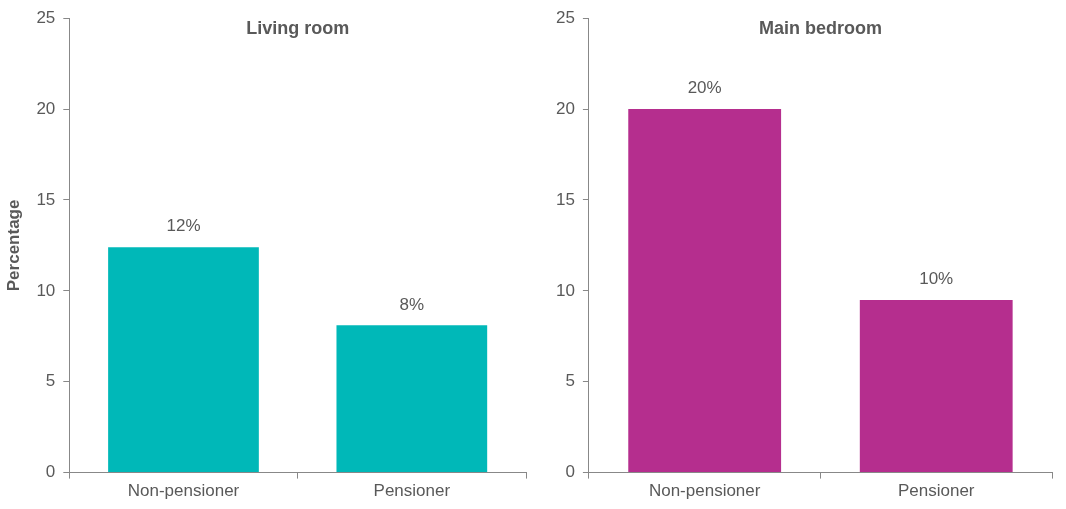 The width and height of the screenshot is (1066, 509). I want to click on data-label: 10%, so click(936, 279).